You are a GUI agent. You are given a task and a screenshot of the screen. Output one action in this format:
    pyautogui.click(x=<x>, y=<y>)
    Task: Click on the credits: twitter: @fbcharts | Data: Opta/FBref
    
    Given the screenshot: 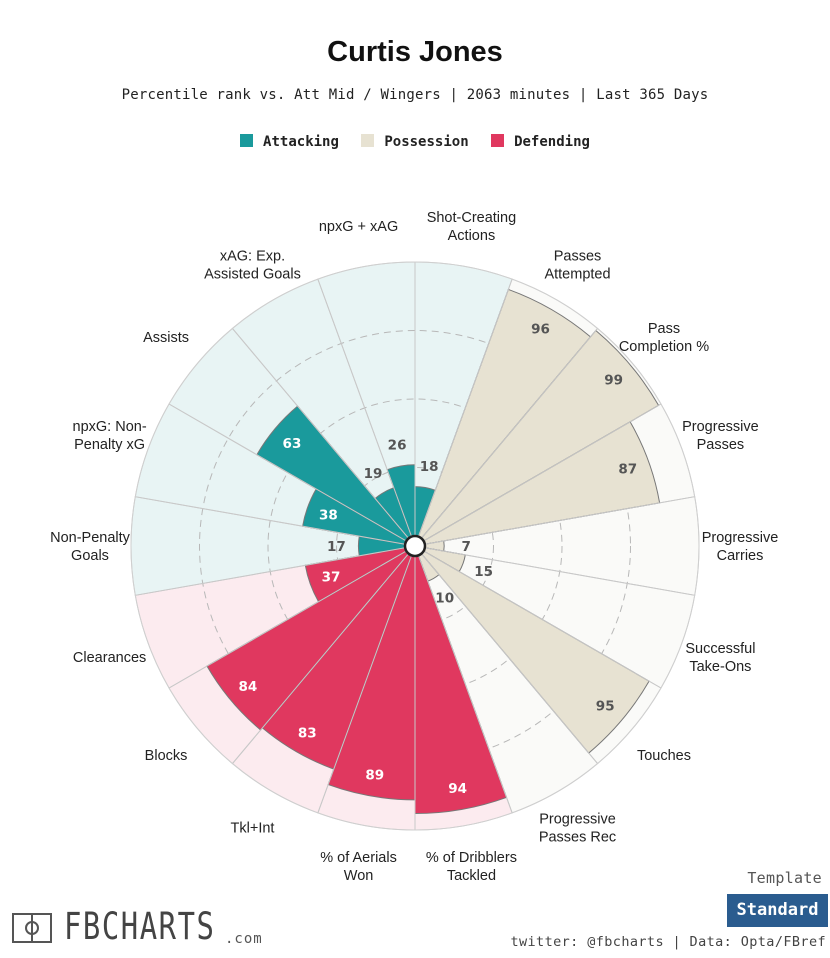 What is the action you would take?
    pyautogui.click(x=668, y=942)
    